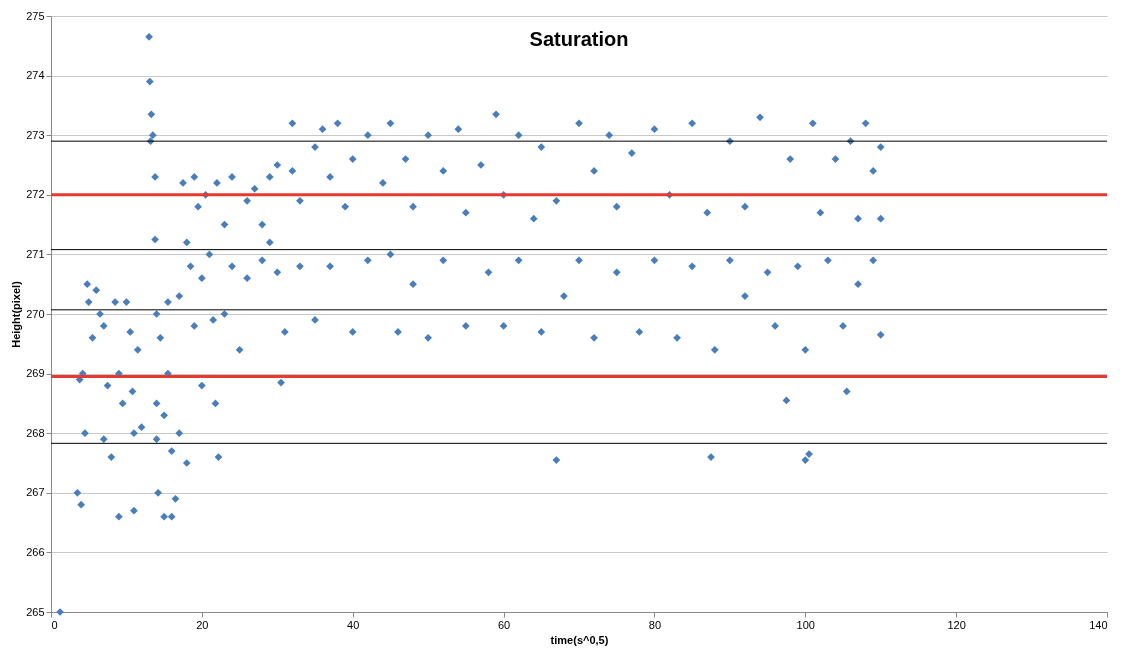  I want to click on y-axis-title: Height(pixel), so click(16, 314).